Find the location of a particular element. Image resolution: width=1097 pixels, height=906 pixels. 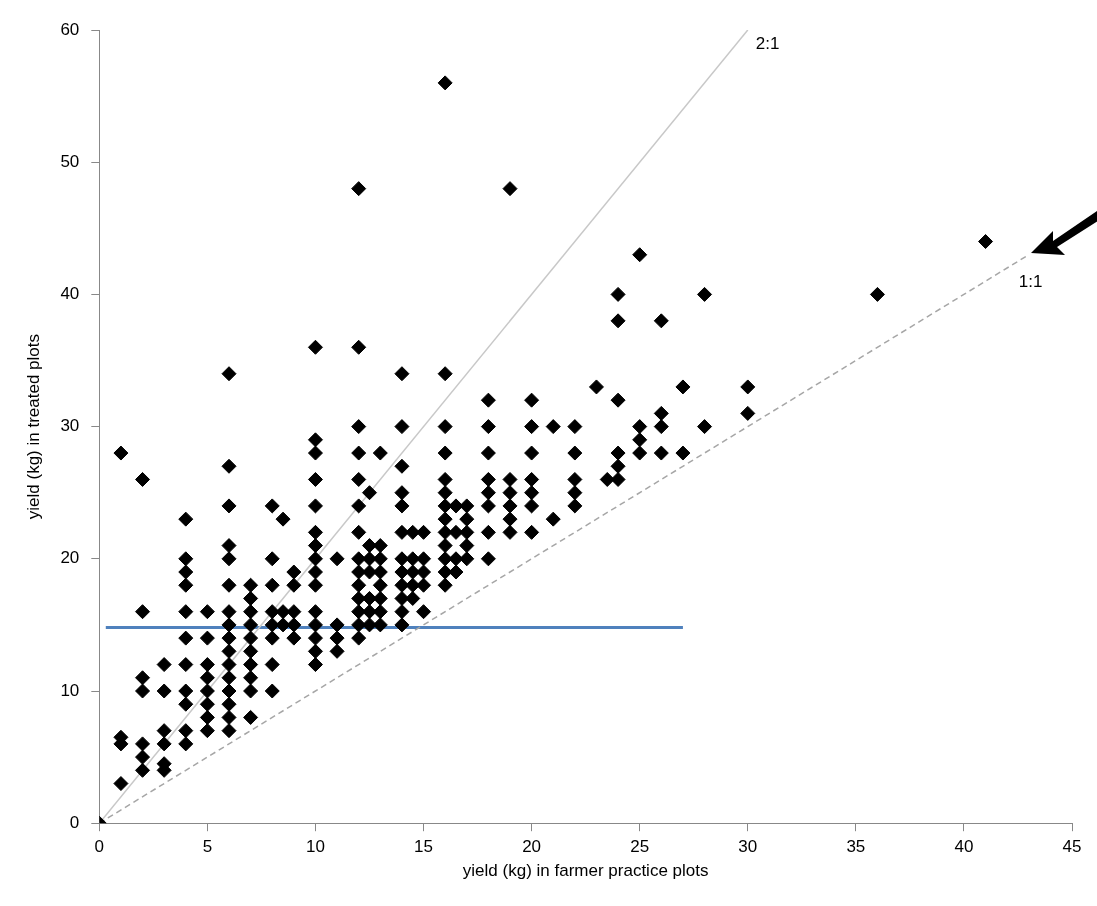

y-tick-label: 40 is located at coordinates (70, 294).